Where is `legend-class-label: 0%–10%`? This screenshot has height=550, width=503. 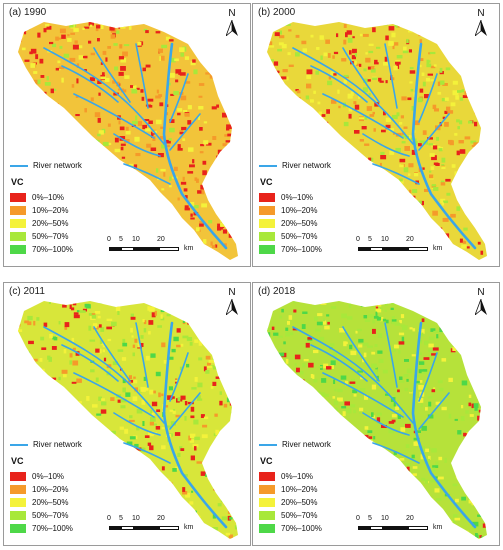
legend-class-label: 0%–10% is located at coordinates (48, 476).